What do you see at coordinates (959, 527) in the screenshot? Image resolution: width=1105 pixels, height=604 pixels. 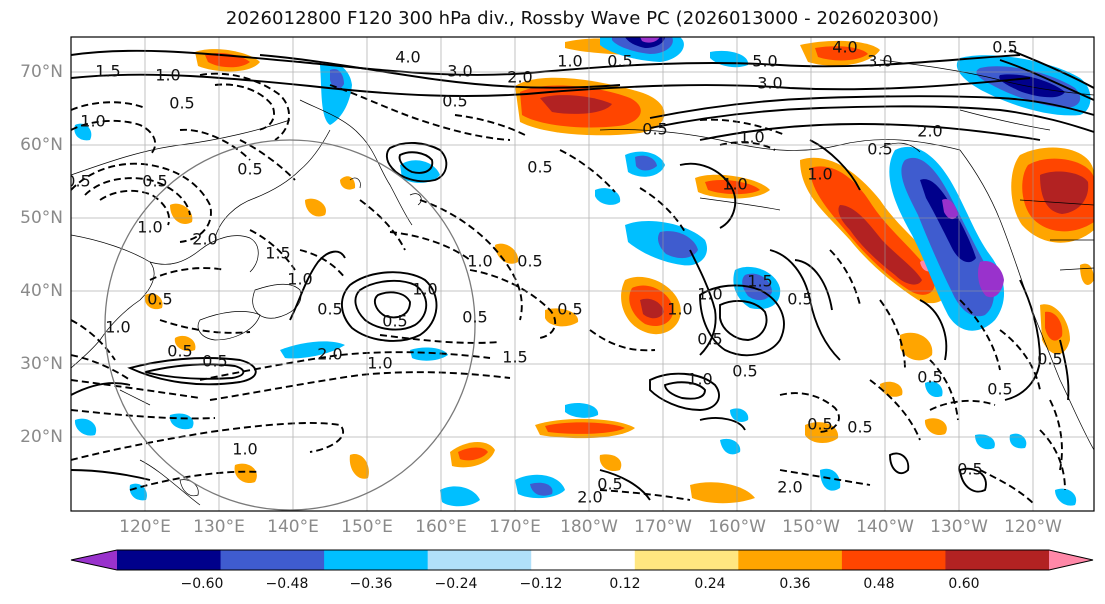 I see `lon-label: 130°W` at bounding box center [959, 527].